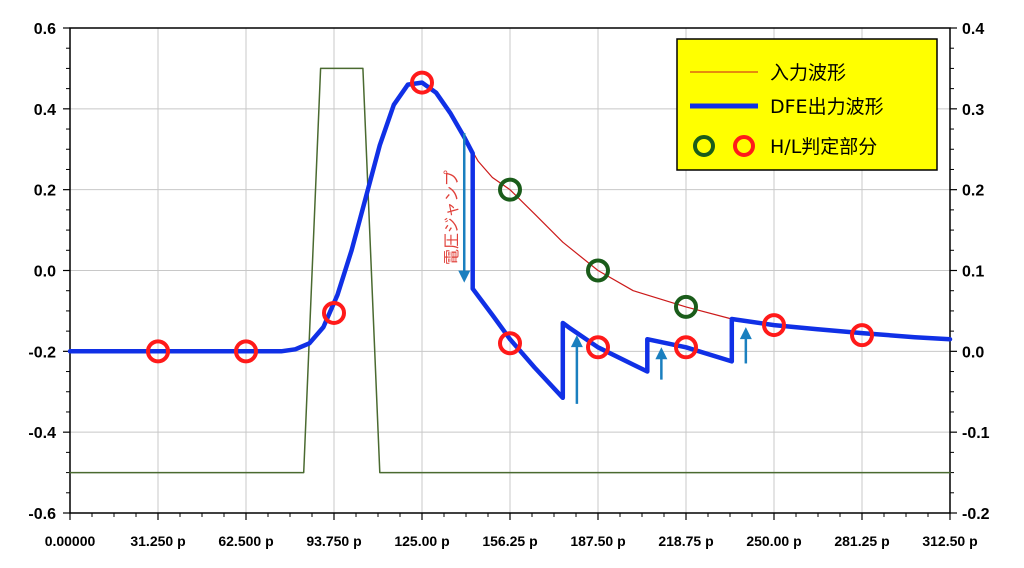 The width and height of the screenshot is (1024, 568). What do you see at coordinates (42, 352) in the screenshot?
I see `y-left-tick-label: -0.2` at bounding box center [42, 352].